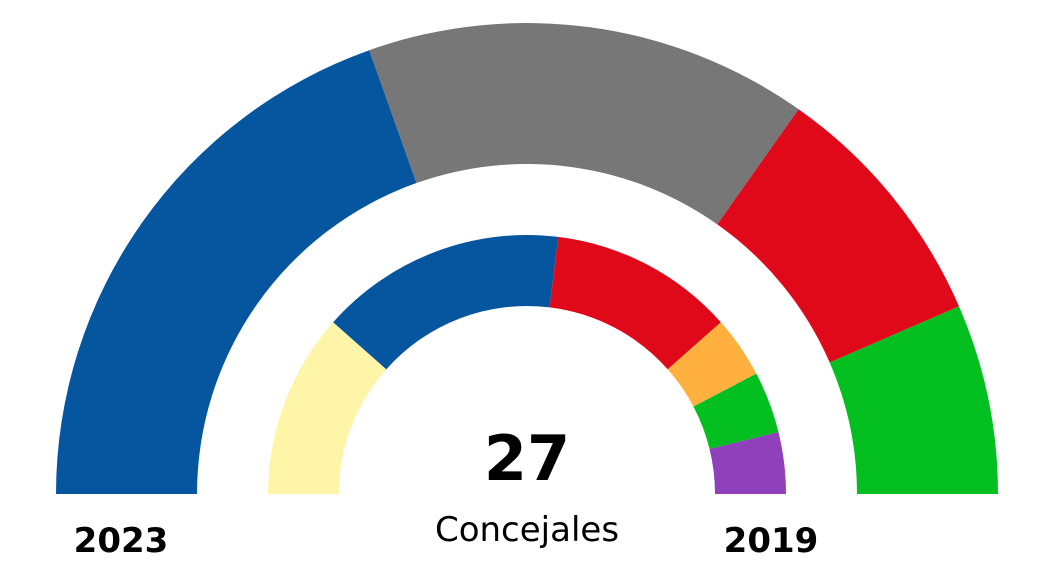 This screenshot has width=1056, height=565. Describe the element at coordinates (121, 541) in the screenshot. I see `label-2023: 2023` at that location.